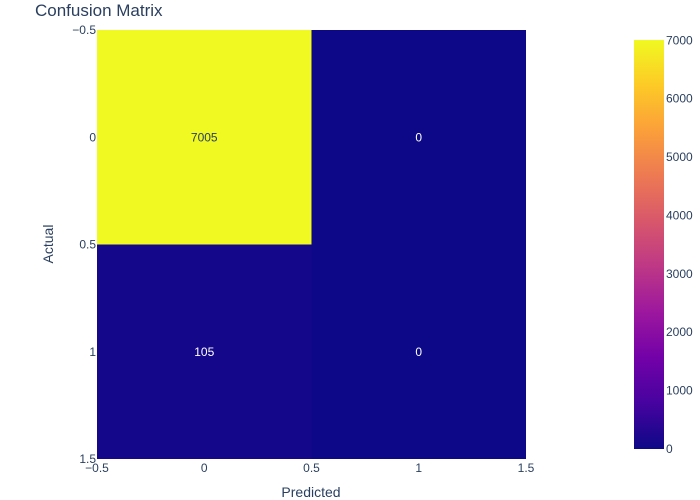 This screenshot has height=500, width=700. I want to click on colorbar-tick-label: 3000, so click(679, 274).